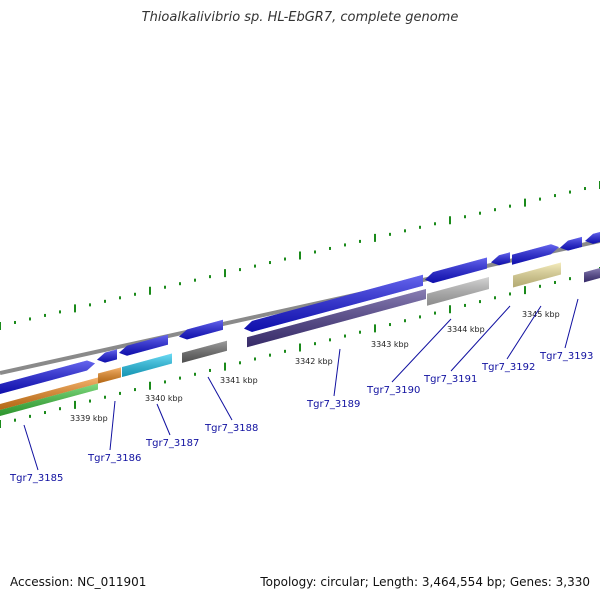  What do you see at coordinates (201, 329) in the screenshot?
I see `gene-block-tgr7-3188-shade` at bounding box center [201, 329].